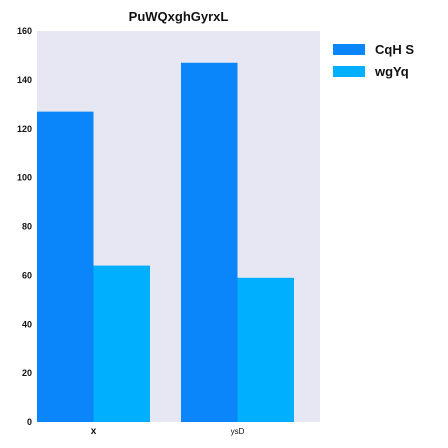  What do you see at coordinates (391, 71) in the screenshot?
I see `legend-label: wgYq` at bounding box center [391, 71].